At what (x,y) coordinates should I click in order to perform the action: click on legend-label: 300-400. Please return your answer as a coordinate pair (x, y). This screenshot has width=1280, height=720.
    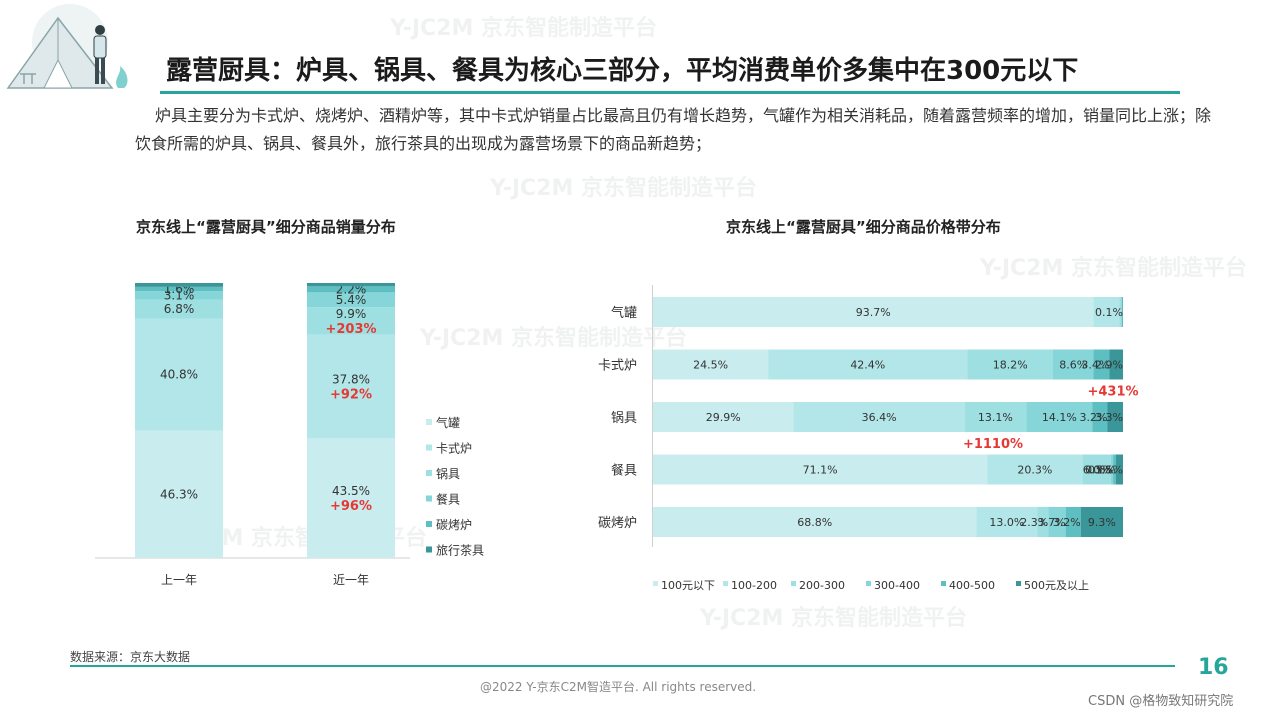
    Looking at the image, I should click on (897, 585).